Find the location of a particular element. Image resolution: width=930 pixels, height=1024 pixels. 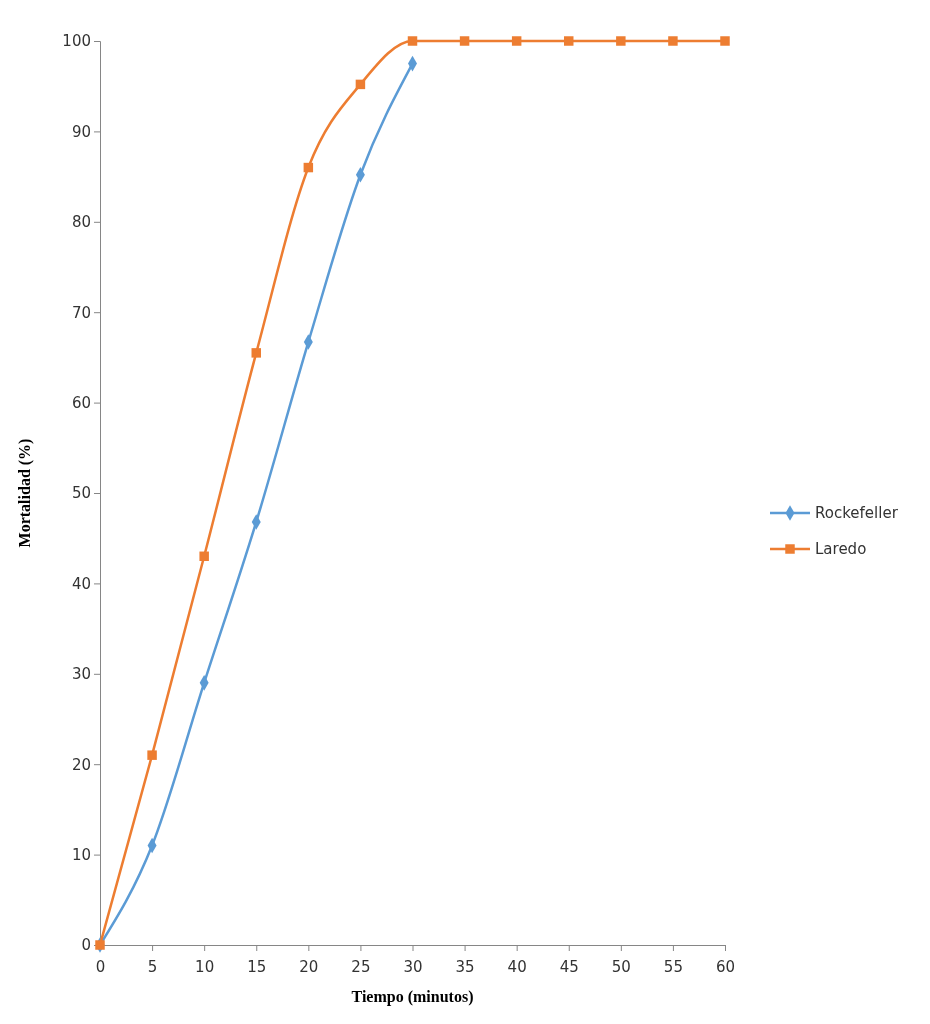

x-tick-label: 25 is located at coordinates (361, 967).